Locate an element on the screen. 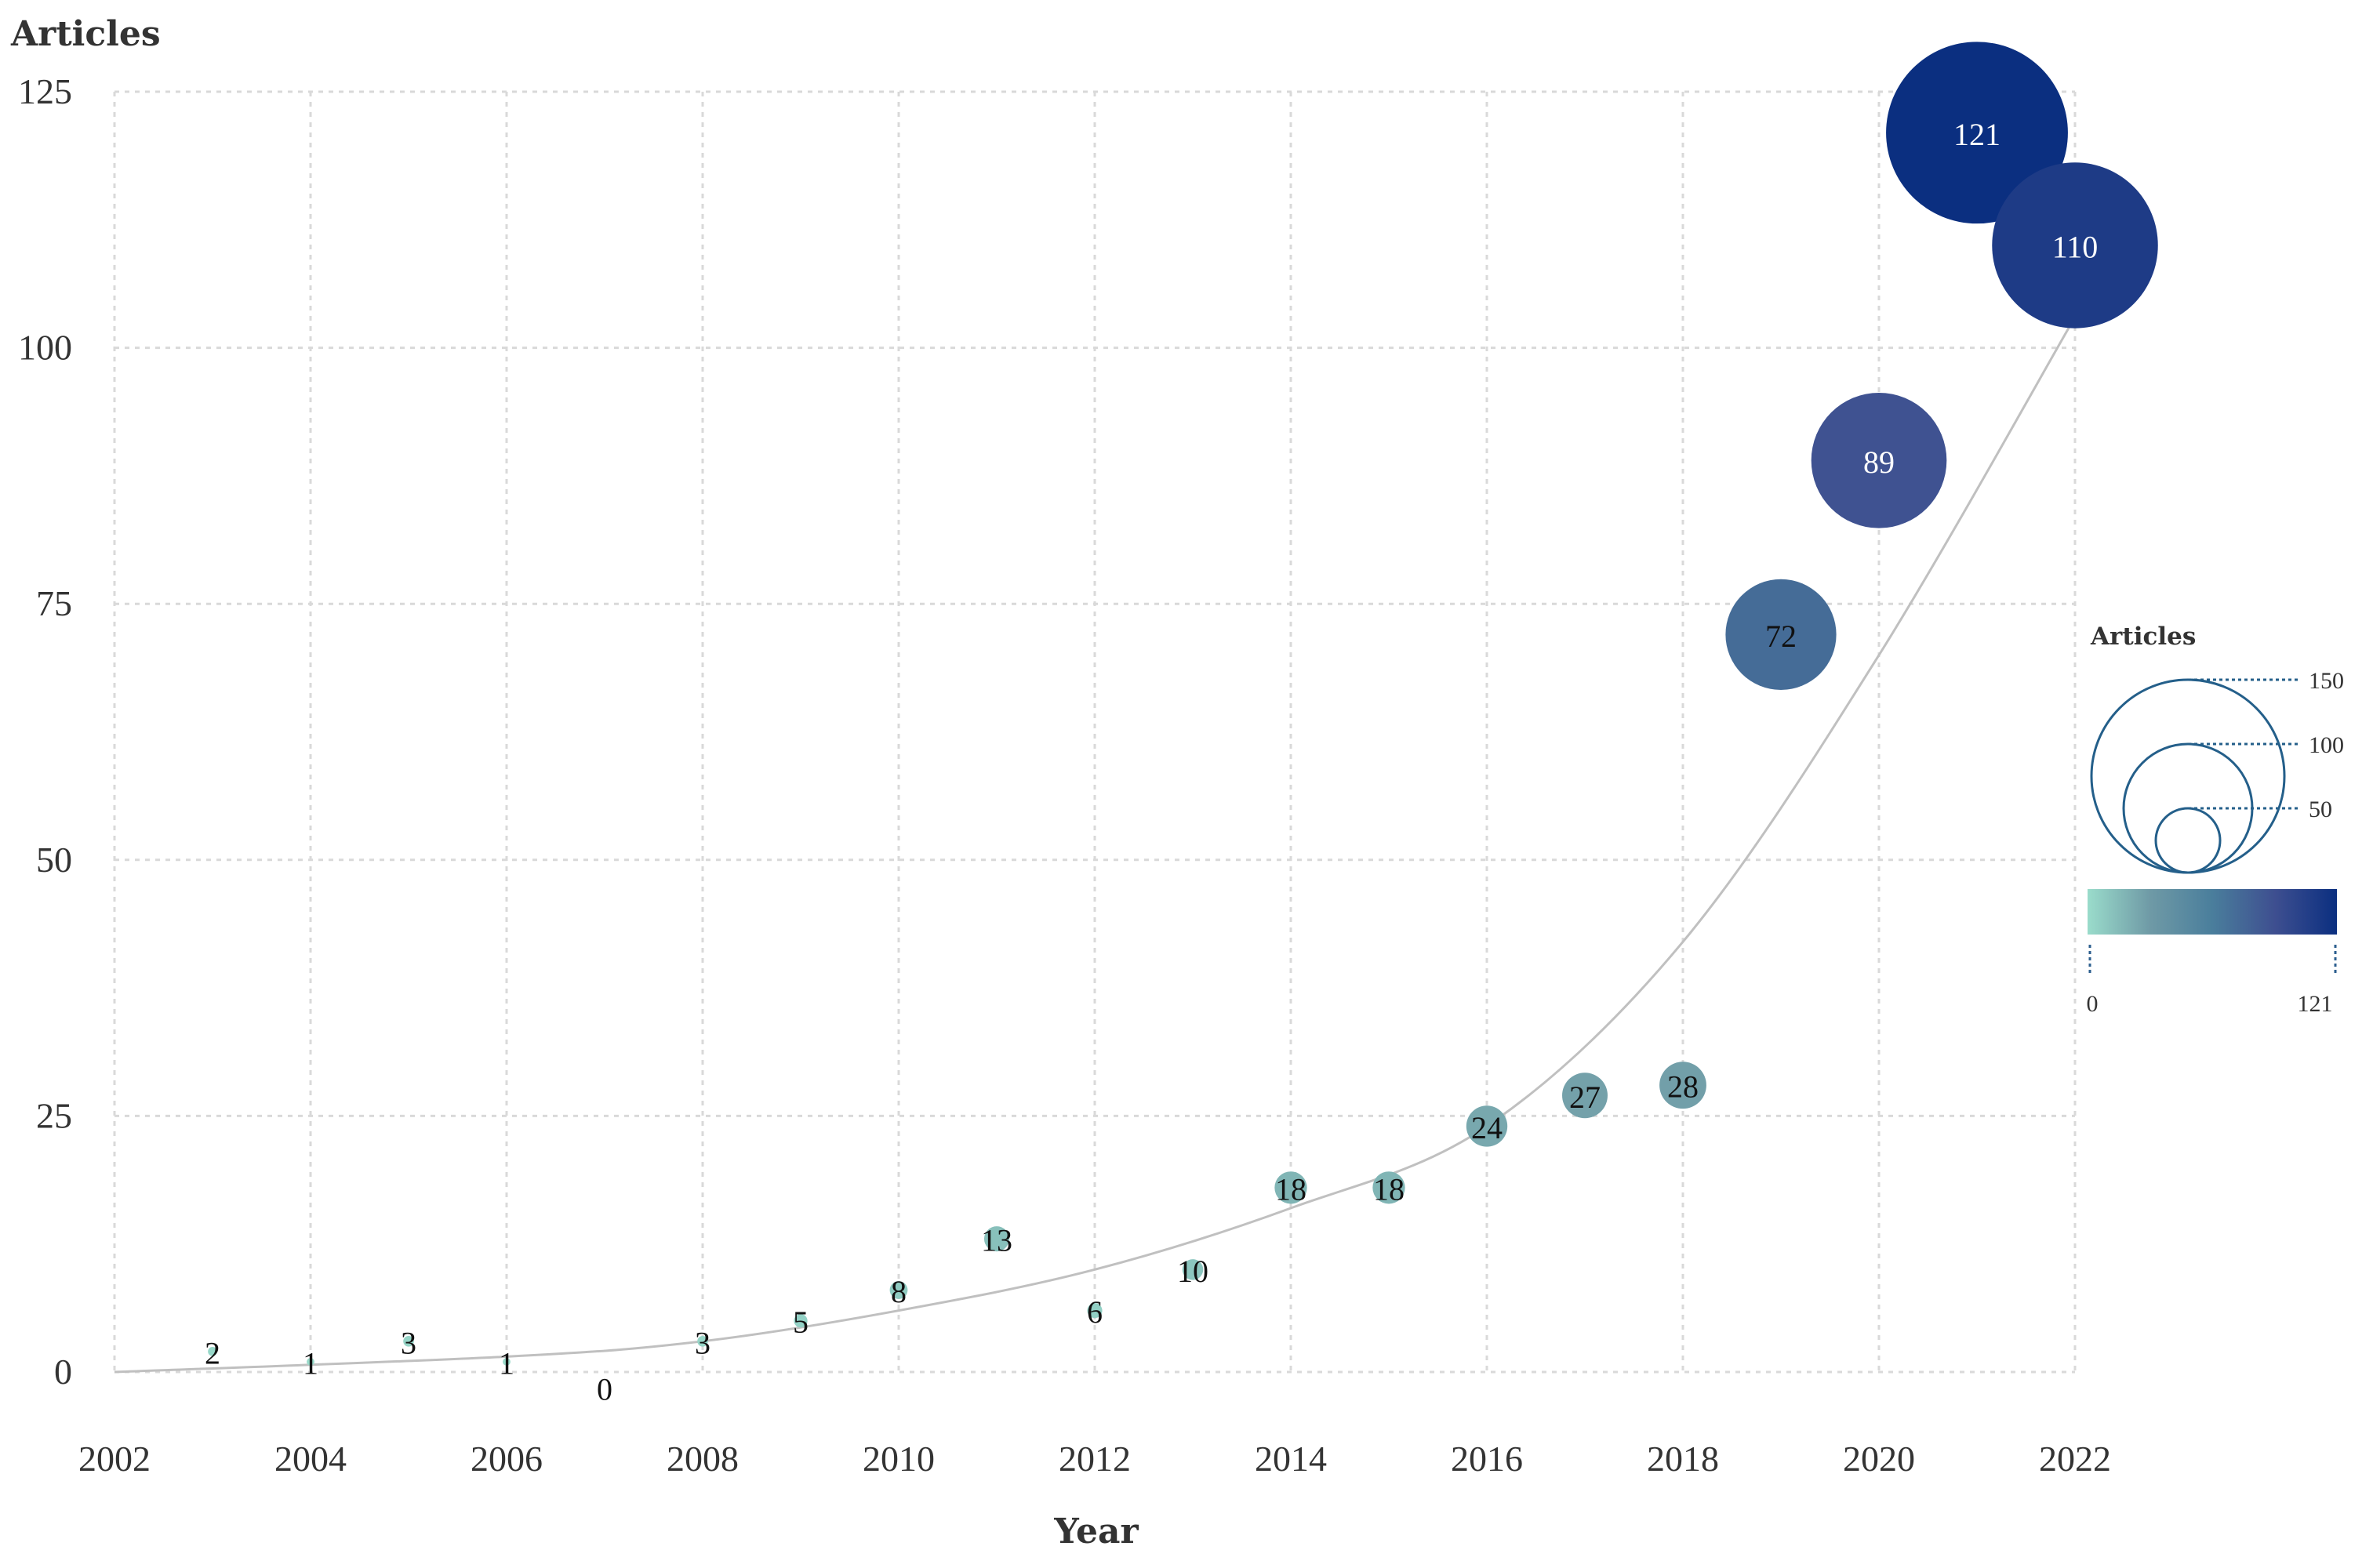 The width and height of the screenshot is (2373, 1568). bubble-value-label: 6 is located at coordinates (1095, 1312).